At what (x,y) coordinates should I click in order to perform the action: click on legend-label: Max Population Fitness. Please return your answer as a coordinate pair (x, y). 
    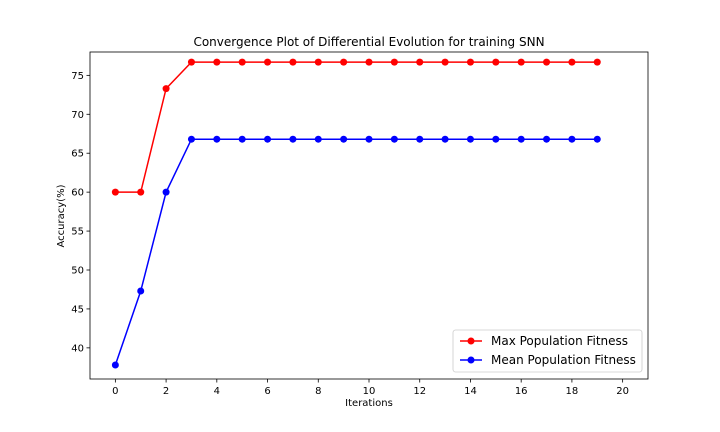
    Looking at the image, I should click on (559, 341).